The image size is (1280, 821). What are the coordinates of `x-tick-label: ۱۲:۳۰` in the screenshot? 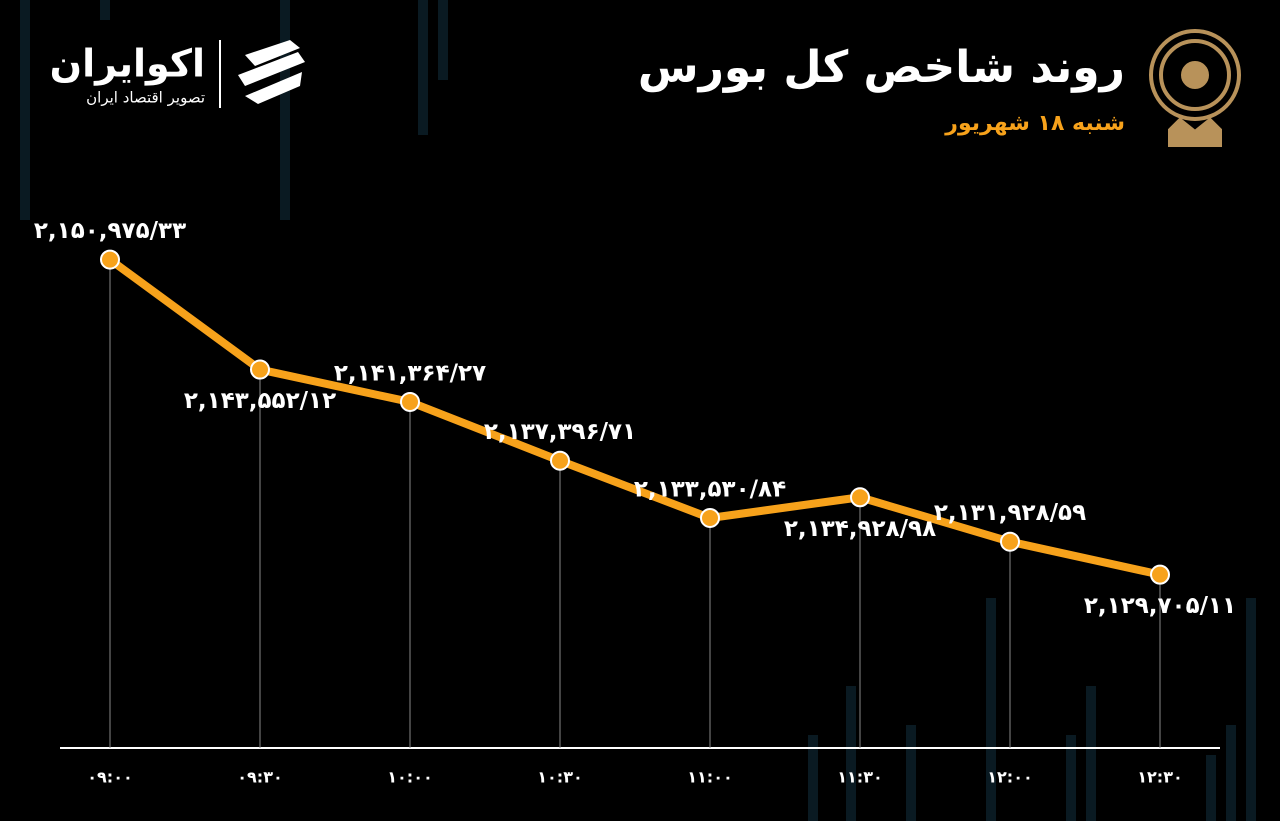 It's located at (1159, 777).